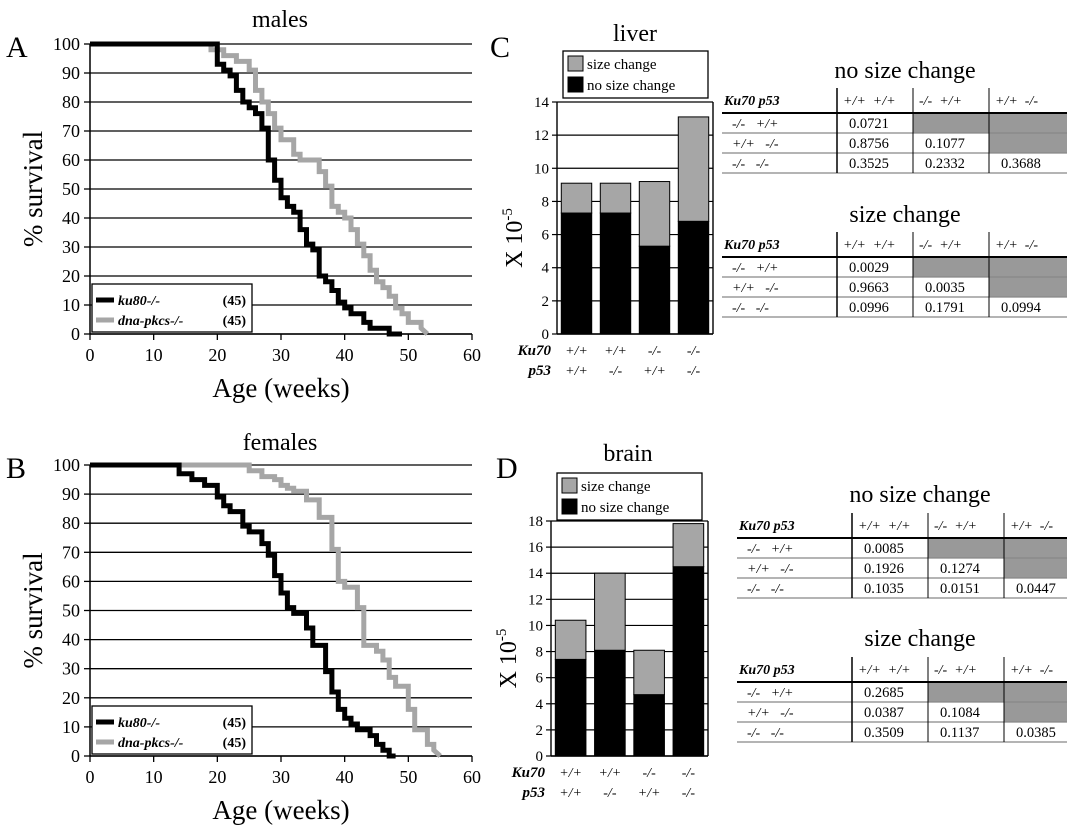 The image size is (1067, 833). What do you see at coordinates (884, 693) in the screenshot?
I see `table-cell: 0.2685` at bounding box center [884, 693].